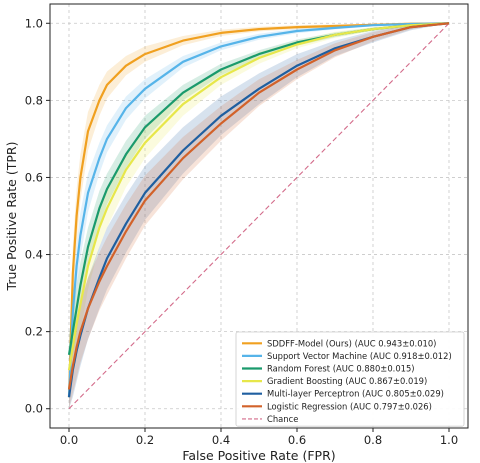 The image size is (480, 463). I want to click on y-tick-label: 1.0, so click(34, 23).